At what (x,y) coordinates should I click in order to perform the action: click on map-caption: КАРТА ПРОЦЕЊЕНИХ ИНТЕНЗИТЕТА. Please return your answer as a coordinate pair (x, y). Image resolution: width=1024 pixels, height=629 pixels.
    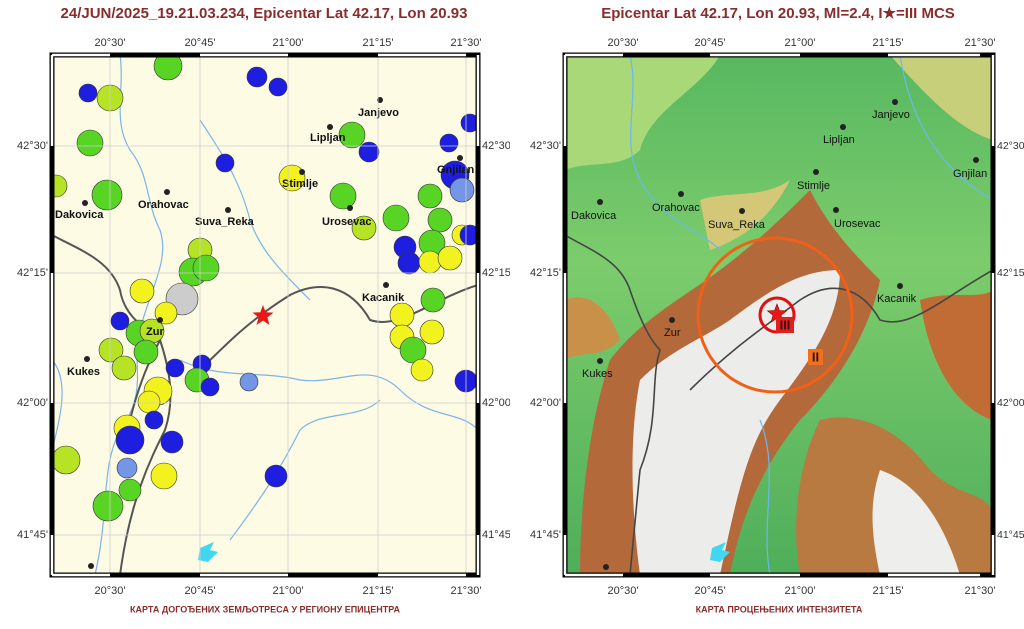
    Looking at the image, I should click on (779, 609).